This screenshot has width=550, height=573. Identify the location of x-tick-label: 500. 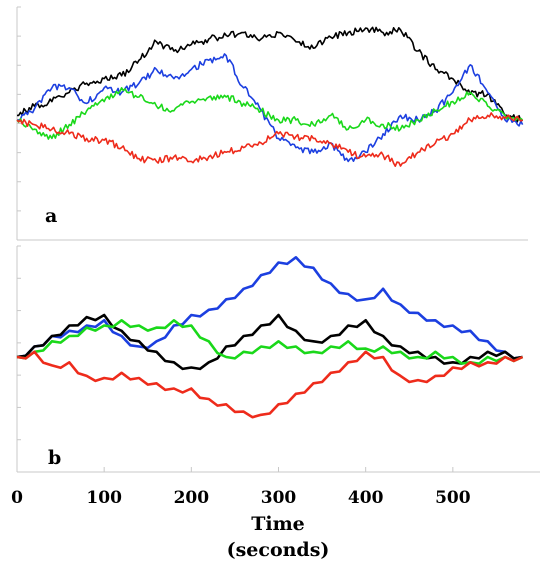
(453, 498).